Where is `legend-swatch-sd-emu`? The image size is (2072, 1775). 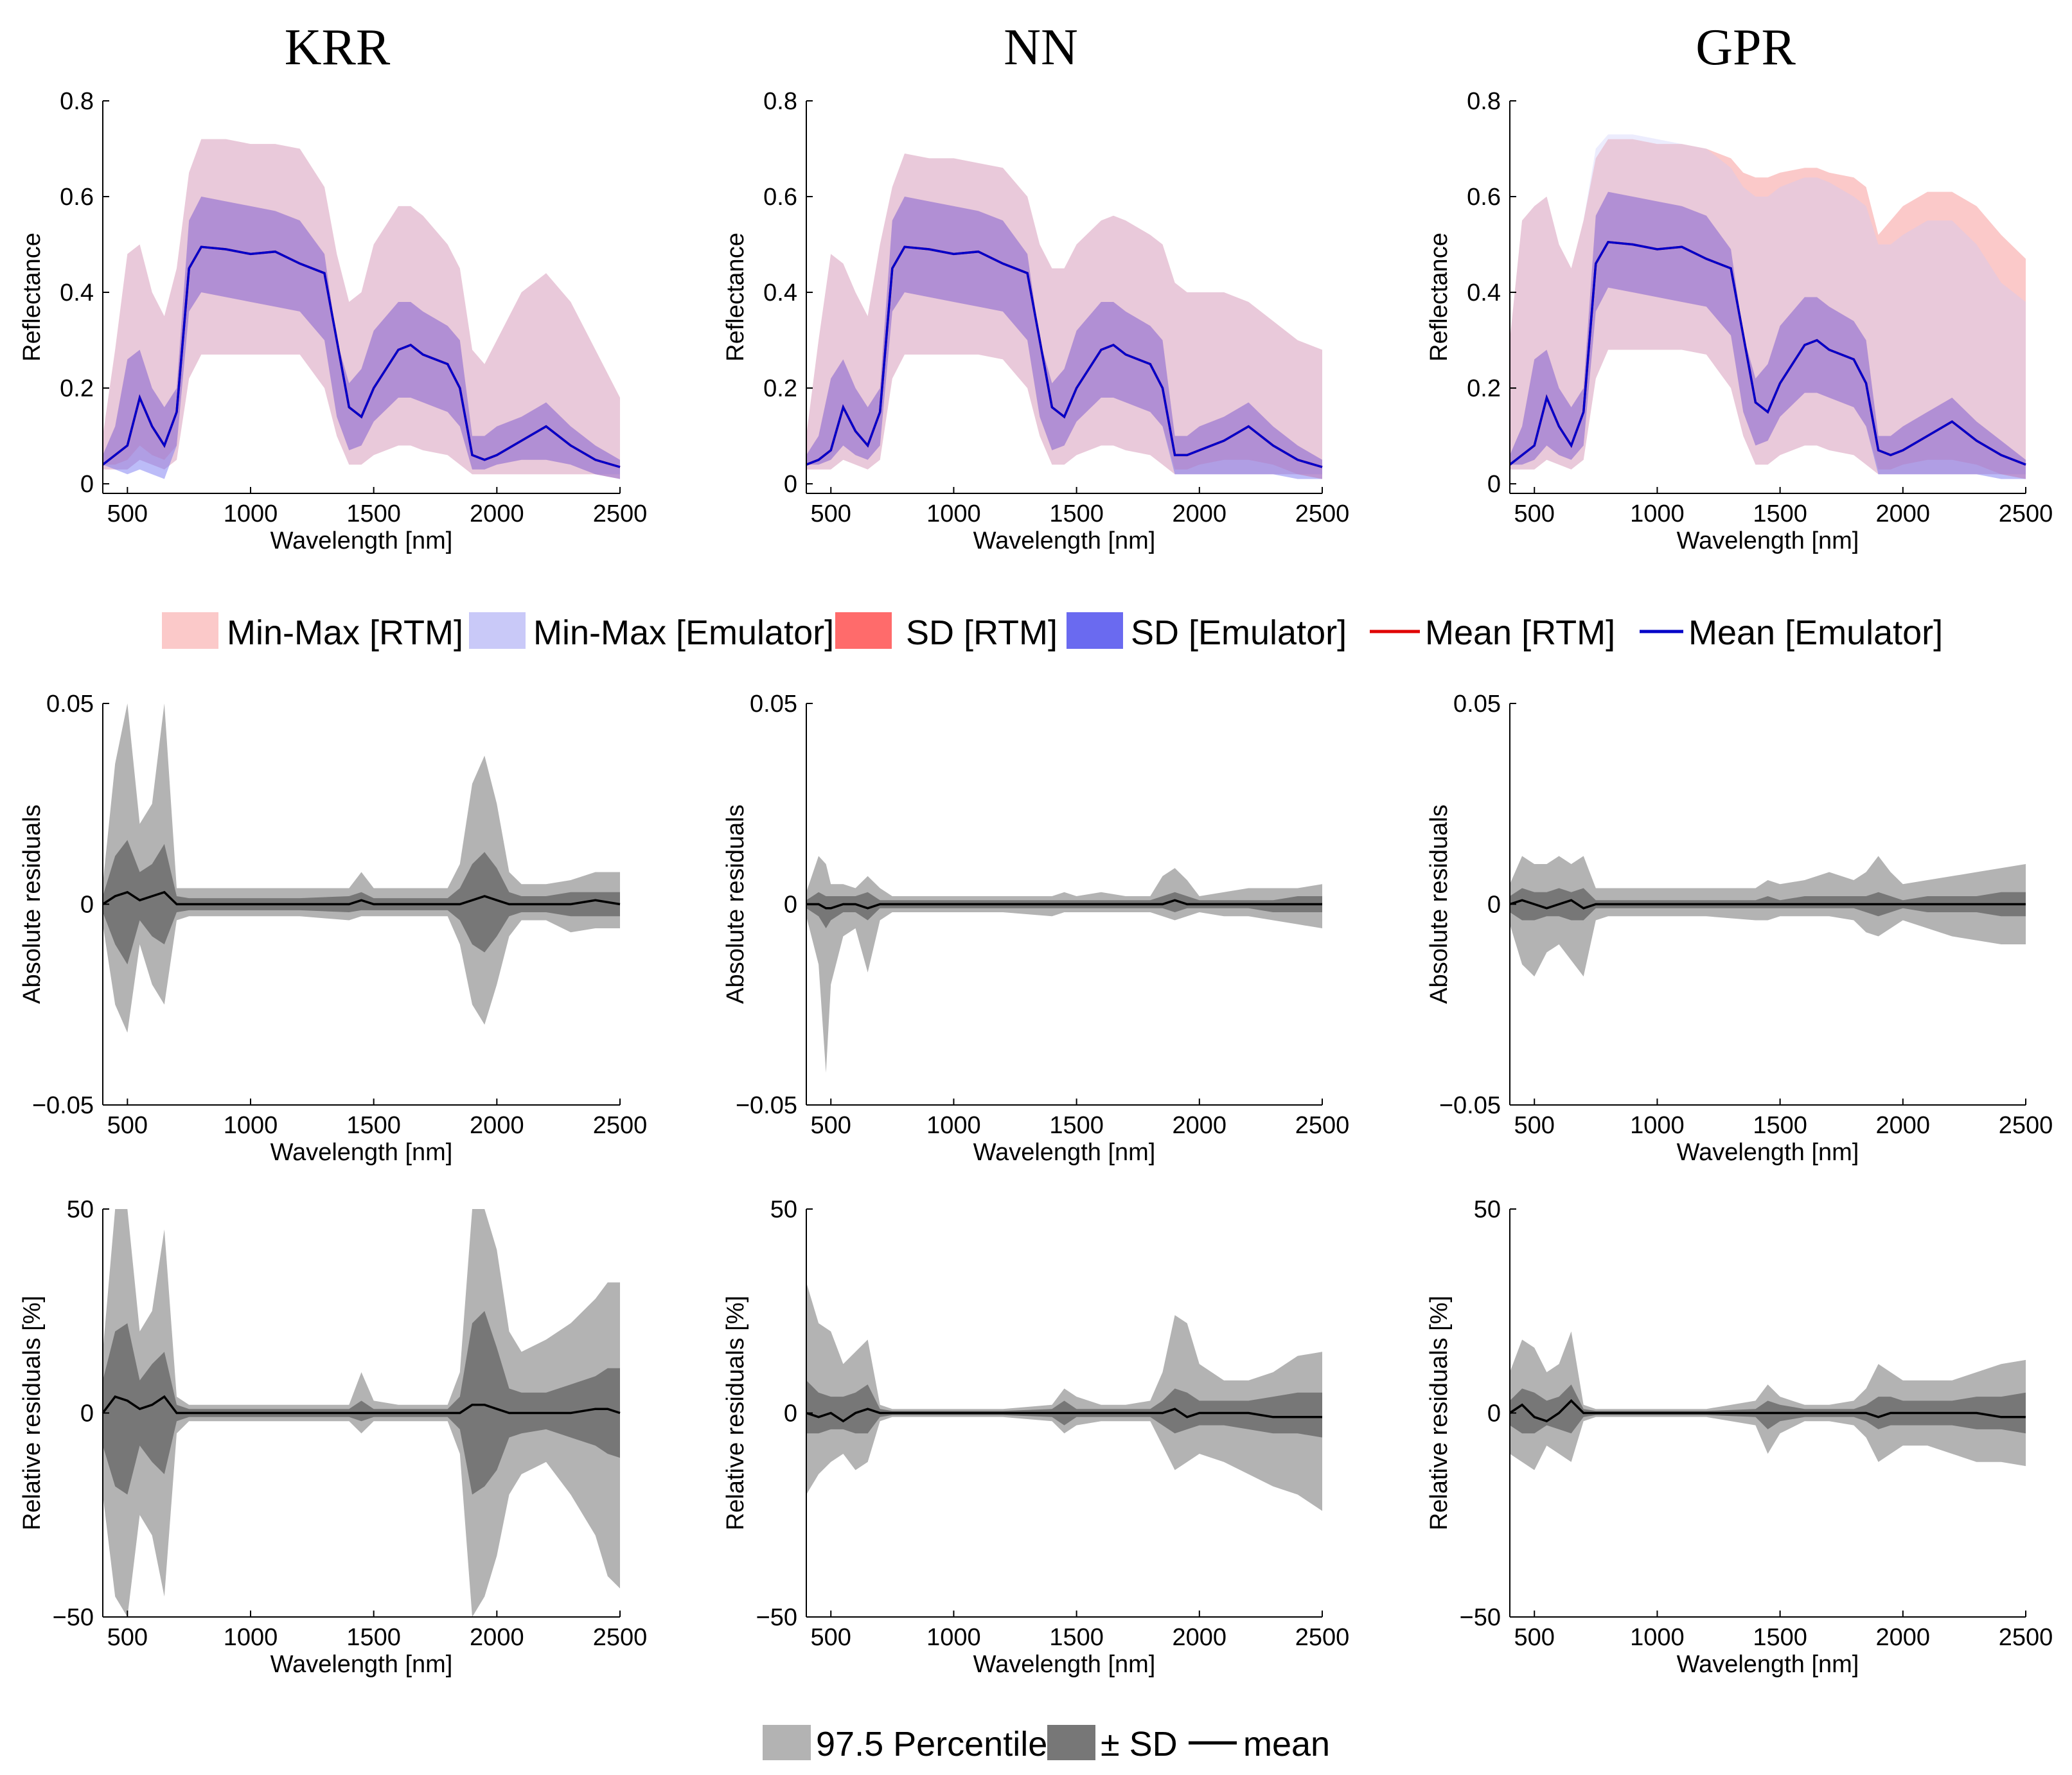
legend-swatch-sd-emu is located at coordinates (1095, 630).